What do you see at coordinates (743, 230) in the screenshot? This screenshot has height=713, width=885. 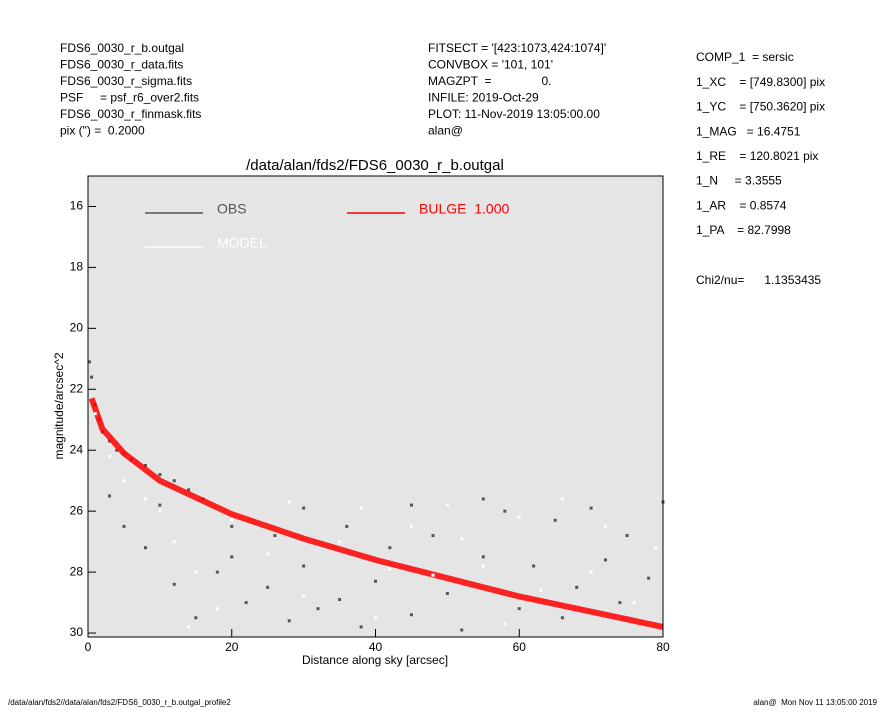 I see `header-right-line: 1_PA = 82.7998` at bounding box center [743, 230].